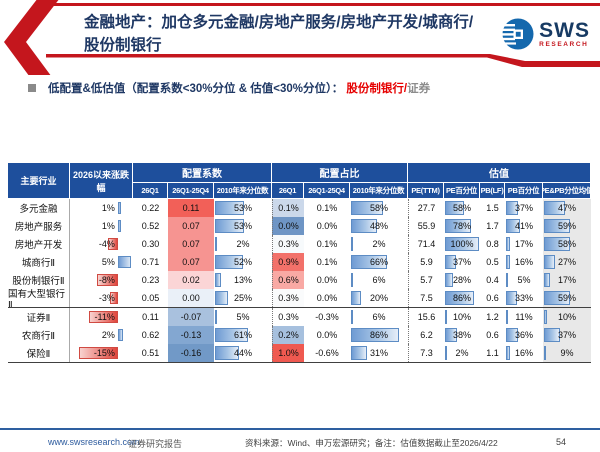  What do you see at coordinates (101, 208) in the screenshot?
I see `chg-cell: 1%` at bounding box center [101, 208].